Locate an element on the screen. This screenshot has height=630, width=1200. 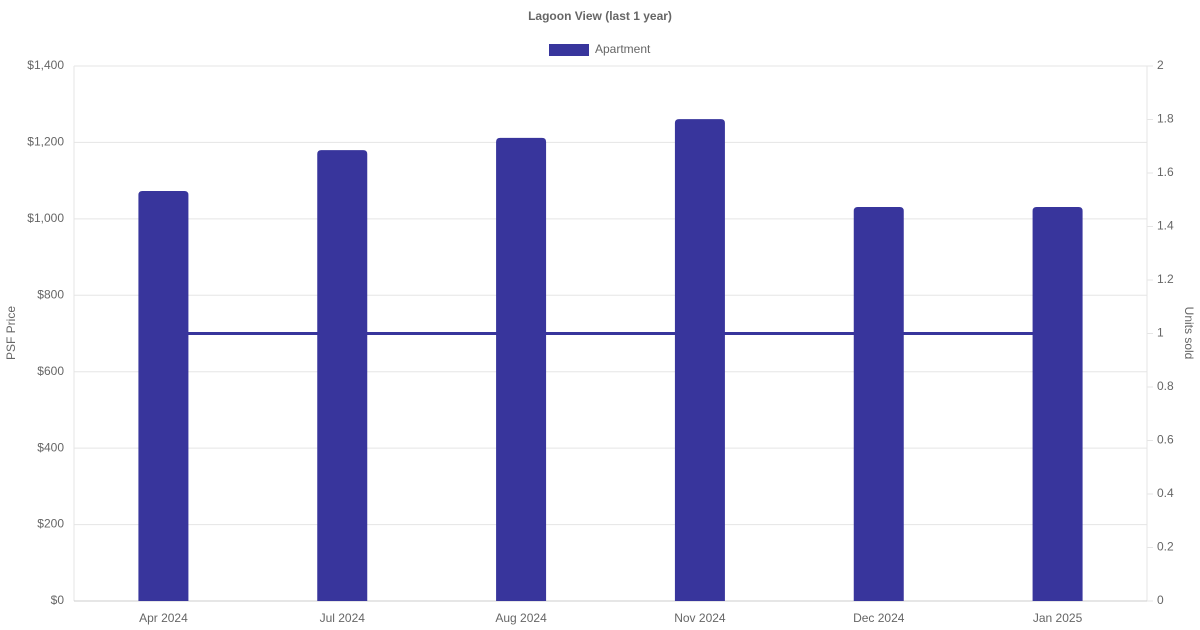
x-tick-label: Jul 2024 is located at coordinates (343, 618).